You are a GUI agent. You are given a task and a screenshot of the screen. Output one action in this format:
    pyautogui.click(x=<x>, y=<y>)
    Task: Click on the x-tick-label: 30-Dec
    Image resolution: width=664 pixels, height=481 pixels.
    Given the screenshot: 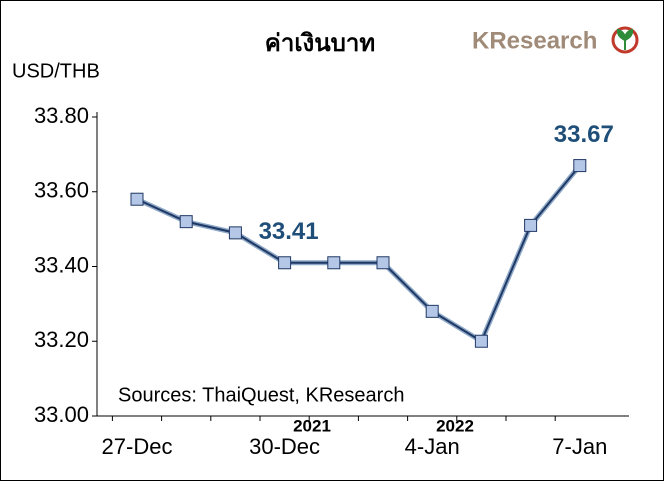 What is the action you would take?
    pyautogui.click(x=284, y=446)
    